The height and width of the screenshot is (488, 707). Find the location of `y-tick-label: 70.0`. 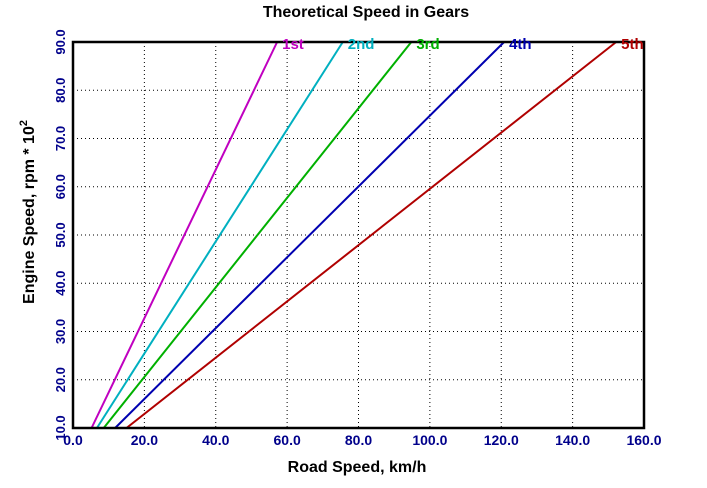

y-tick-label: 70.0 is located at coordinates (60, 138).